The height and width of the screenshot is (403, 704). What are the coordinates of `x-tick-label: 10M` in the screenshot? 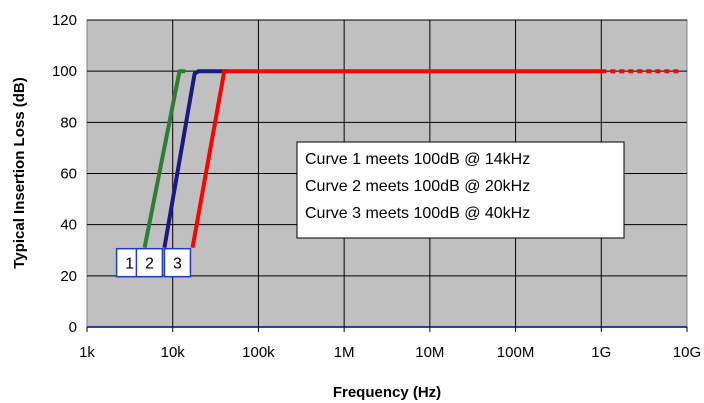 It's located at (429, 352).